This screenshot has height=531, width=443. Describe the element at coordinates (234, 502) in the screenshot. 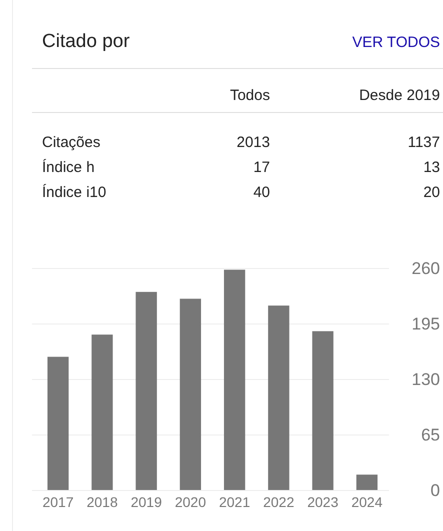

I see `x-tick-label: 2021` at that location.